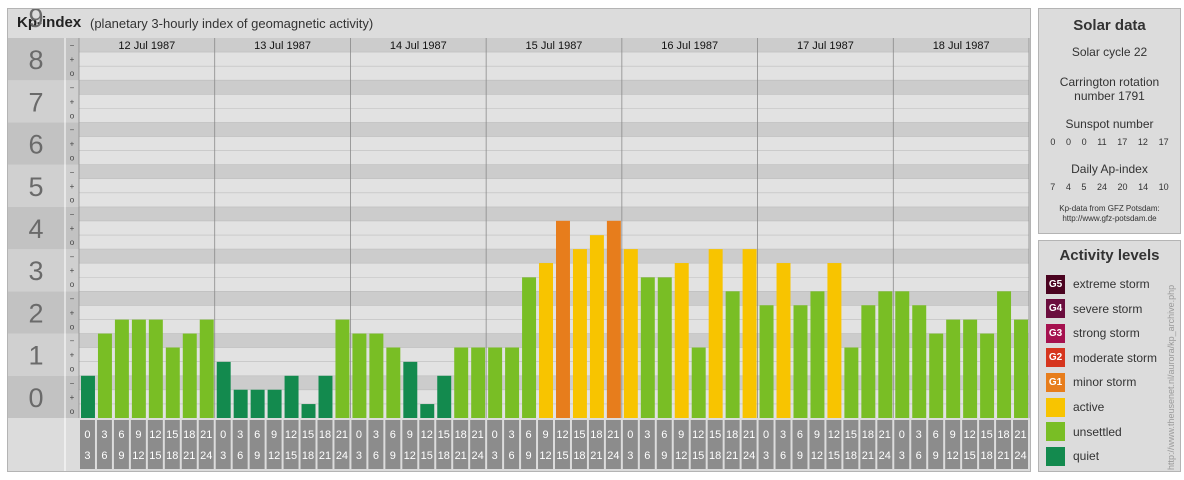 This screenshot has width=1184, height=480. I want to click on legend-label: quiet, so click(1086, 456).